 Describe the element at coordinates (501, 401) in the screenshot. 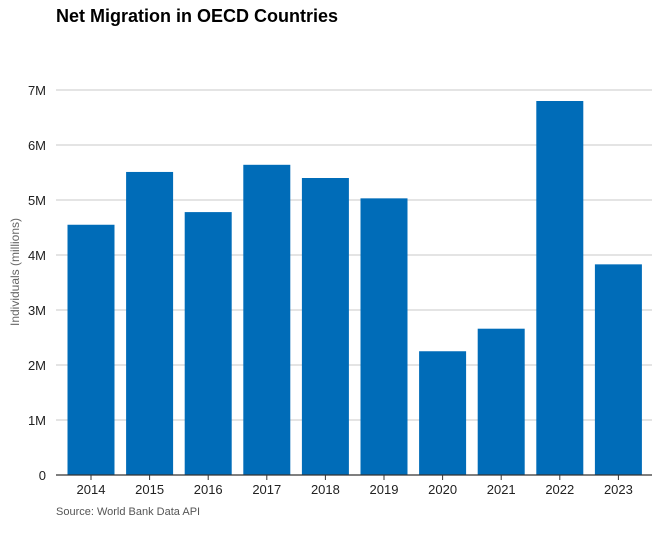

I see `bar-2021` at that location.